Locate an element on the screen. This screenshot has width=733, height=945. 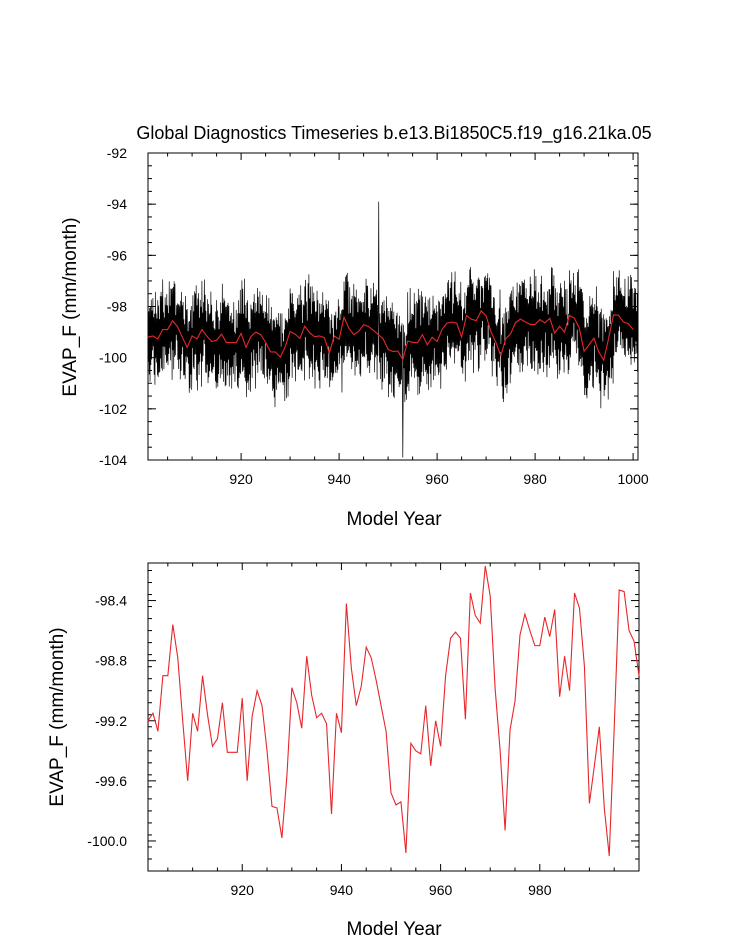
annual-mean-line is located at coordinates (390, 335).